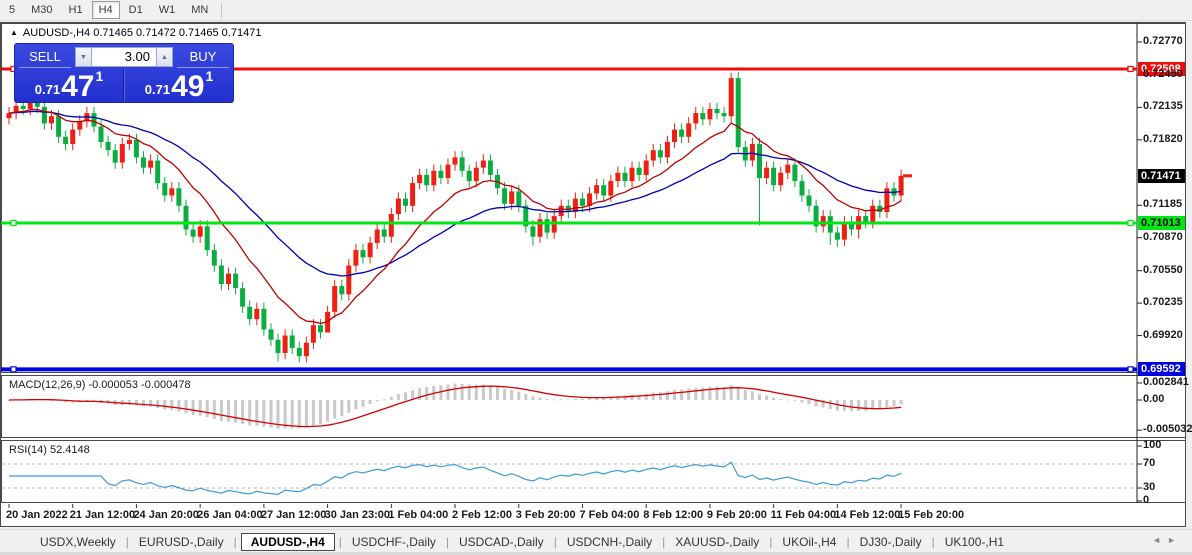 Image resolution: width=1192 pixels, height=555 pixels. What do you see at coordinates (1174, 540) in the screenshot?
I see `tab-scroll-right-icon: ►` at bounding box center [1174, 540].